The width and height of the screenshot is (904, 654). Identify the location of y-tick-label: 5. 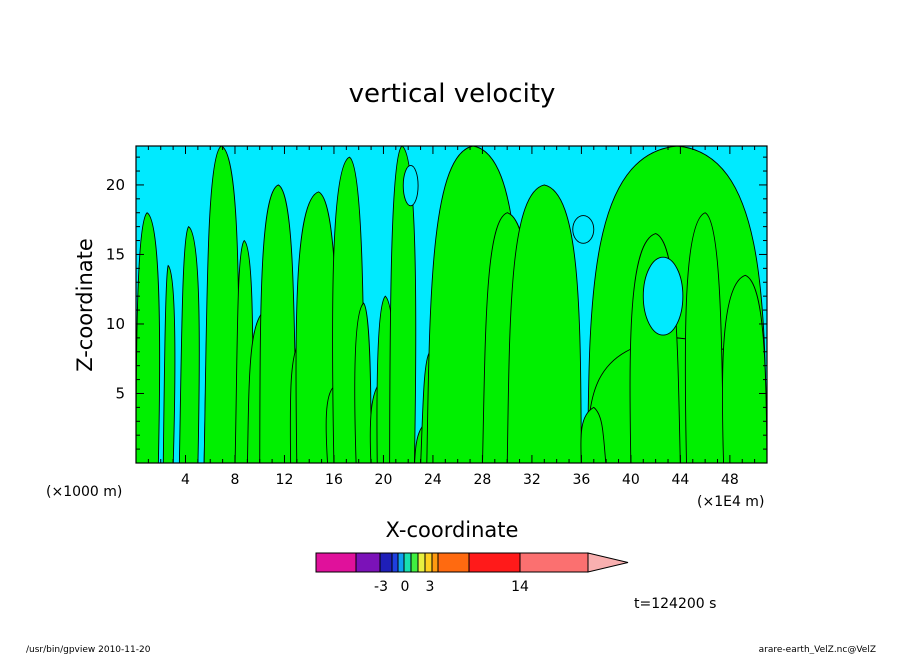
(120, 393).